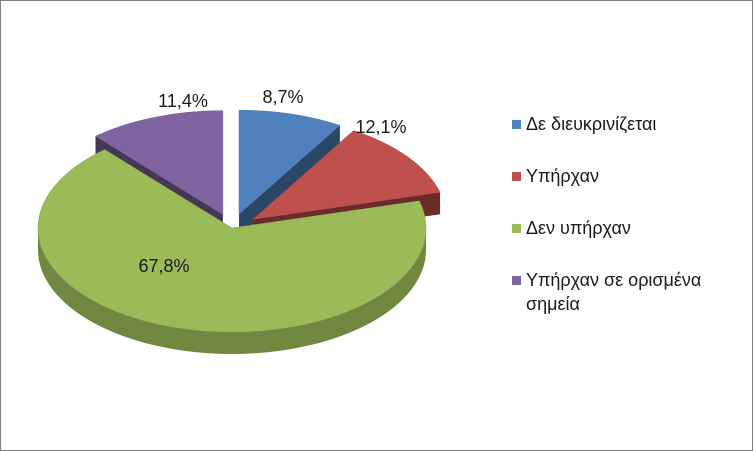 Image resolution: width=753 pixels, height=451 pixels. I want to click on legend-label-1: Υπήρχαν, so click(563, 176).